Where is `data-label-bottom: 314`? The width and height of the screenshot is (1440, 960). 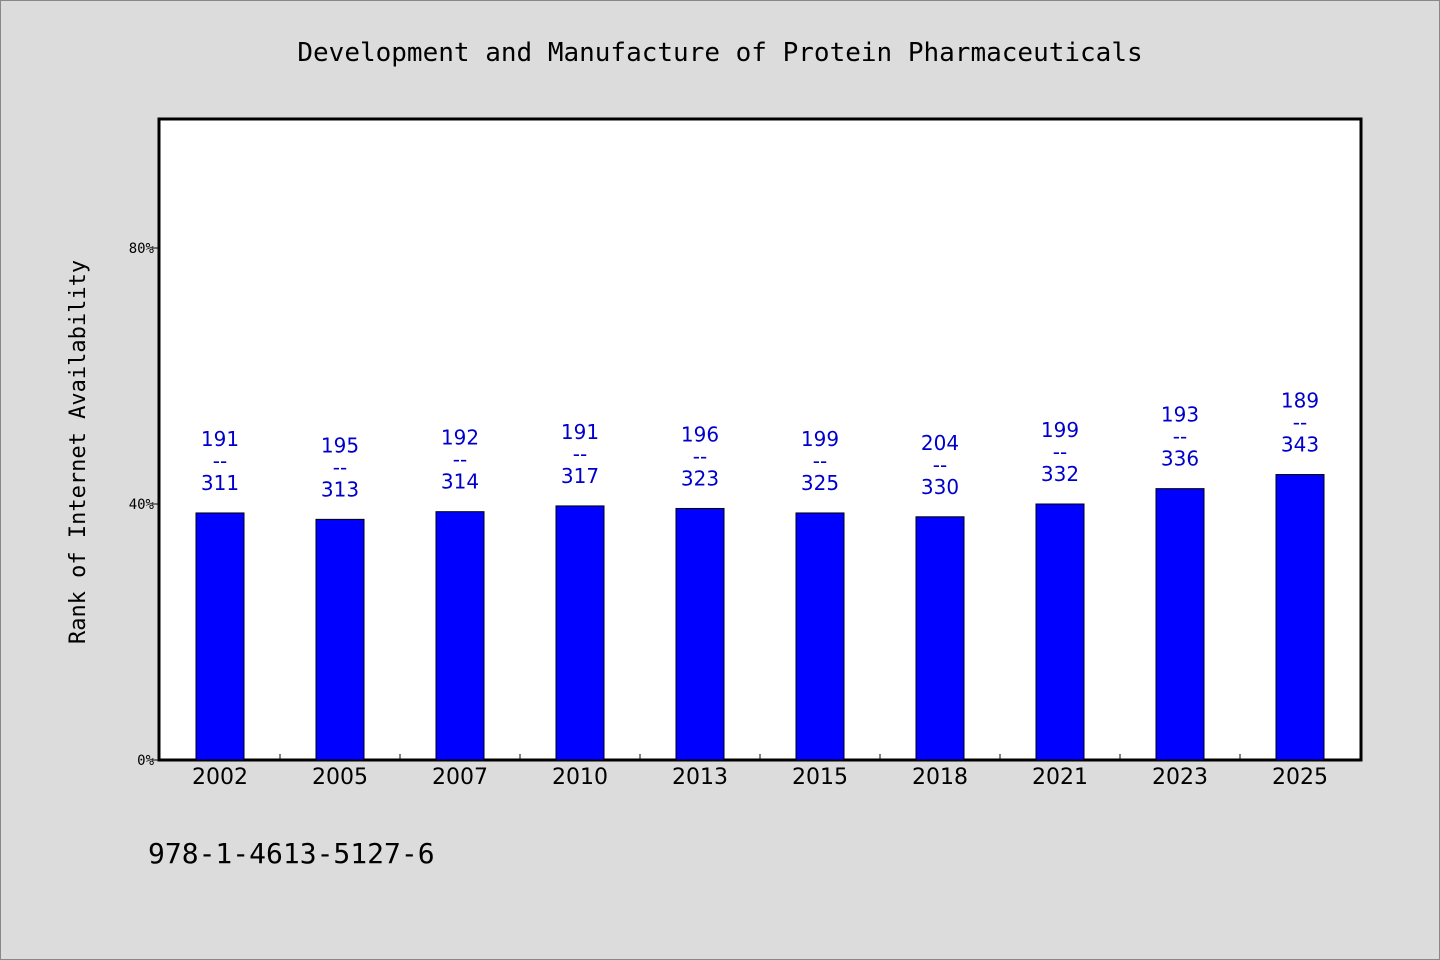 data-label-bottom: 314 is located at coordinates (460, 482).